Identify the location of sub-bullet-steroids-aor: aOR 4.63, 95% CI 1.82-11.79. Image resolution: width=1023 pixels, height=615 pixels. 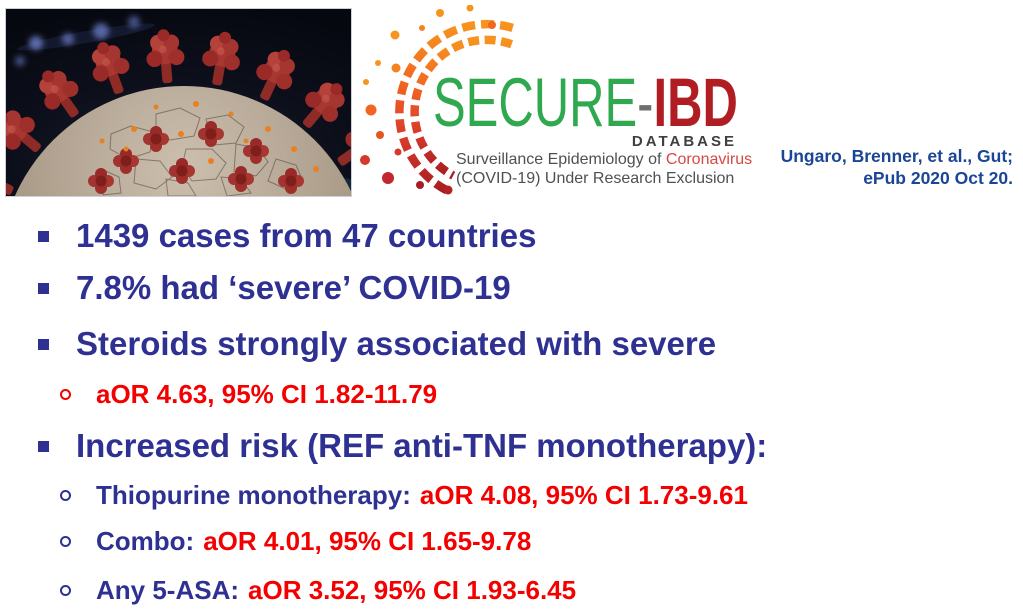
(249, 394).